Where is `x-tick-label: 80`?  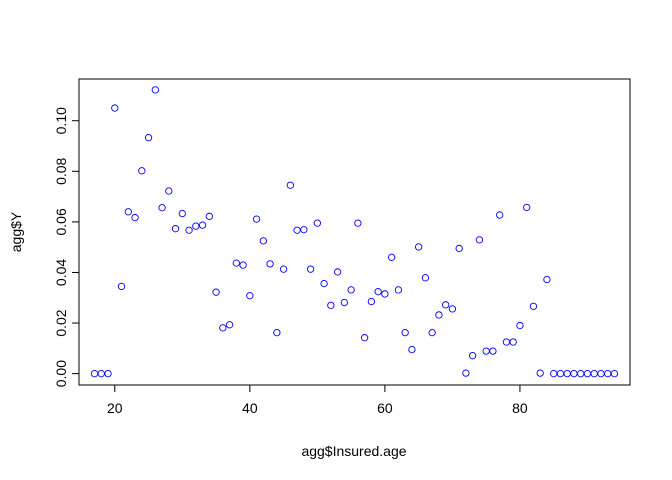 x-tick-label: 80 is located at coordinates (520, 408).